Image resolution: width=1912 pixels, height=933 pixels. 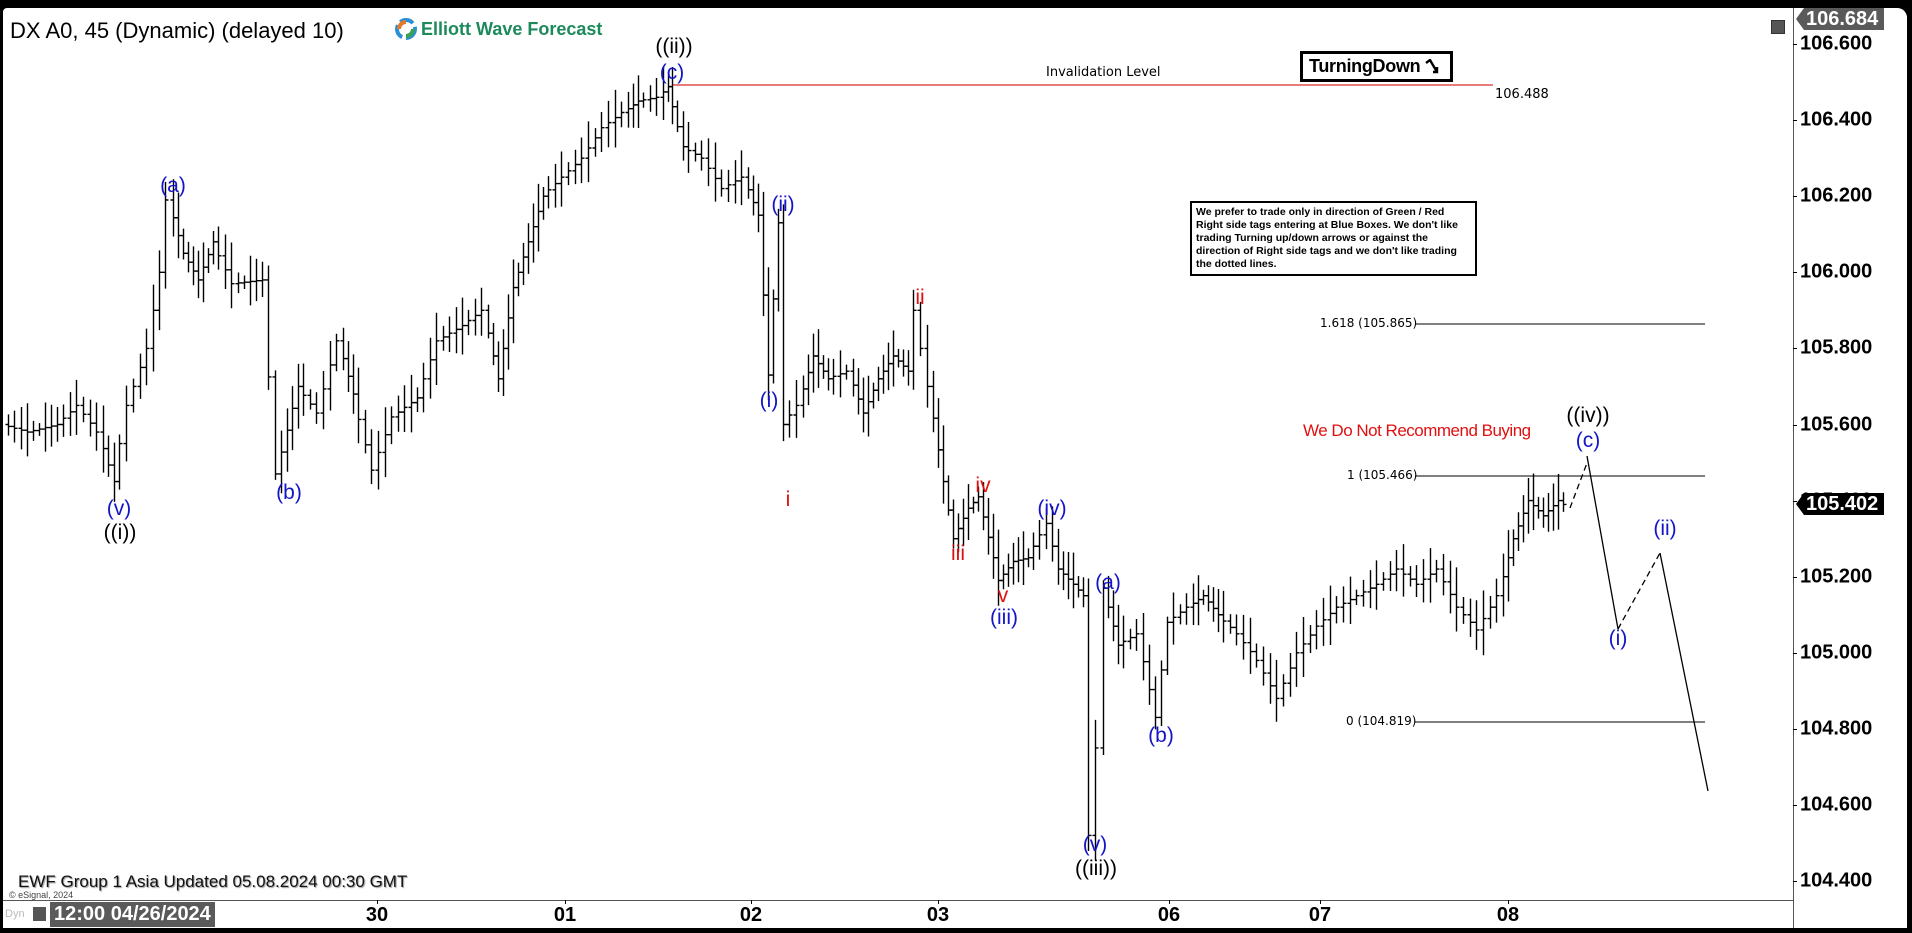 What do you see at coordinates (1836, 43) in the screenshot?
I see `price-tick-label: 106.600` at bounding box center [1836, 43].